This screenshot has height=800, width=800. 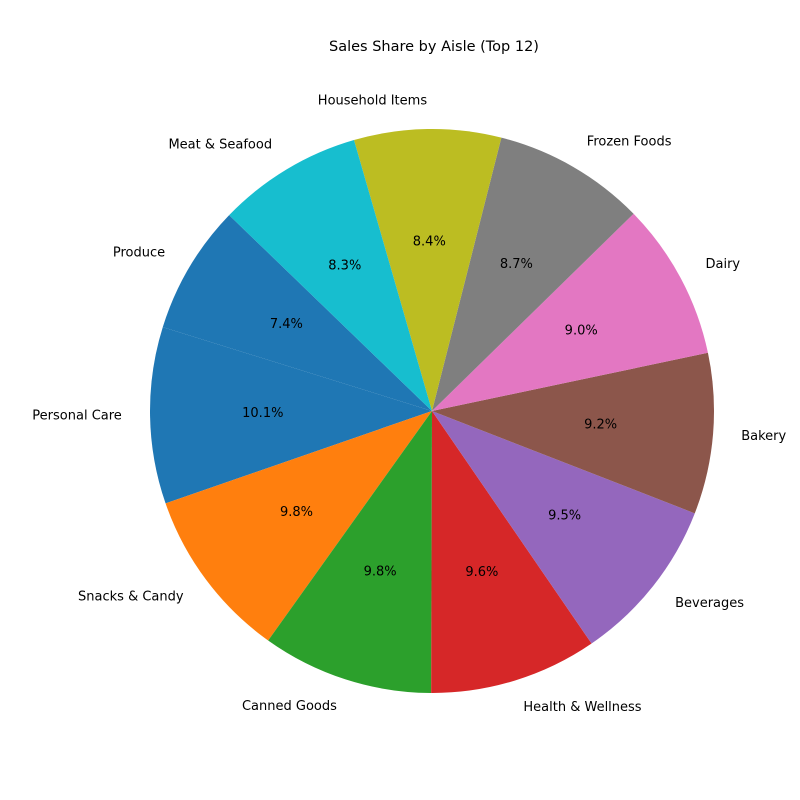 I want to click on pct-label-bakery: 9.2%, so click(x=600, y=424).